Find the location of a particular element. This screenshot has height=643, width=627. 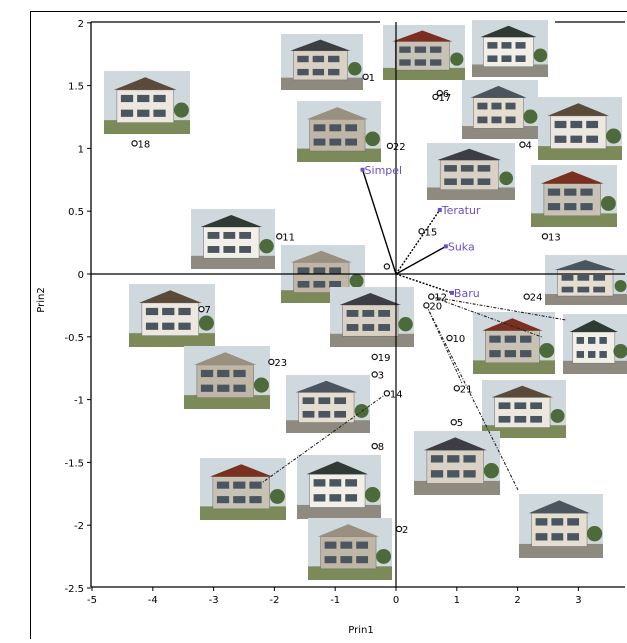

x-tick-label: 2 is located at coordinates (517, 600).